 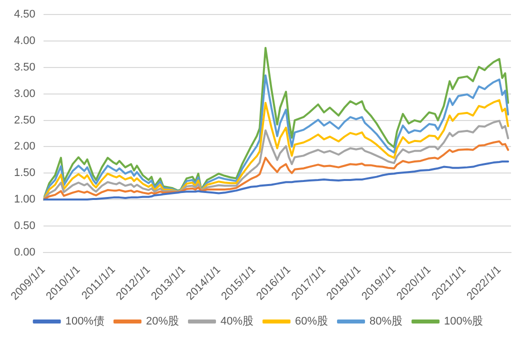 I want to click on y-tick-label: 1.00, so click(x=25, y=200).